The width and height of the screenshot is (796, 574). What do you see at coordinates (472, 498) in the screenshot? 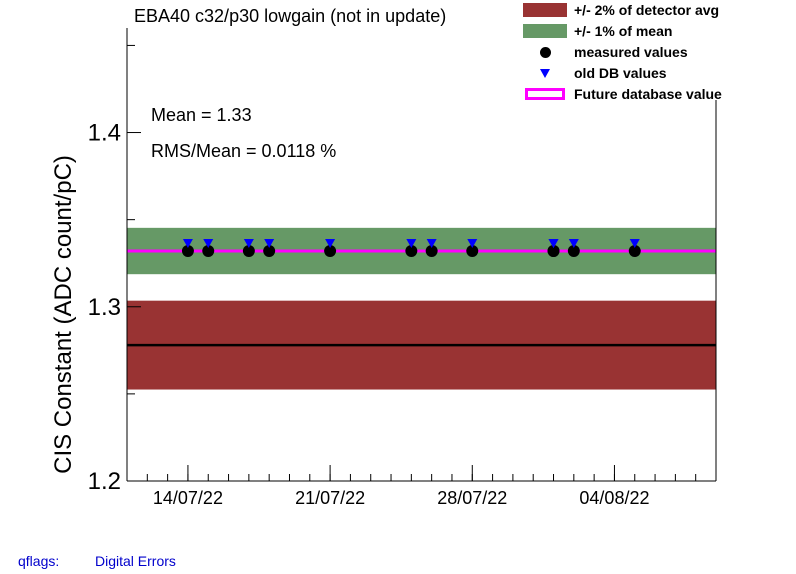
I see `x-tick-label: 28/07/22` at bounding box center [472, 498].